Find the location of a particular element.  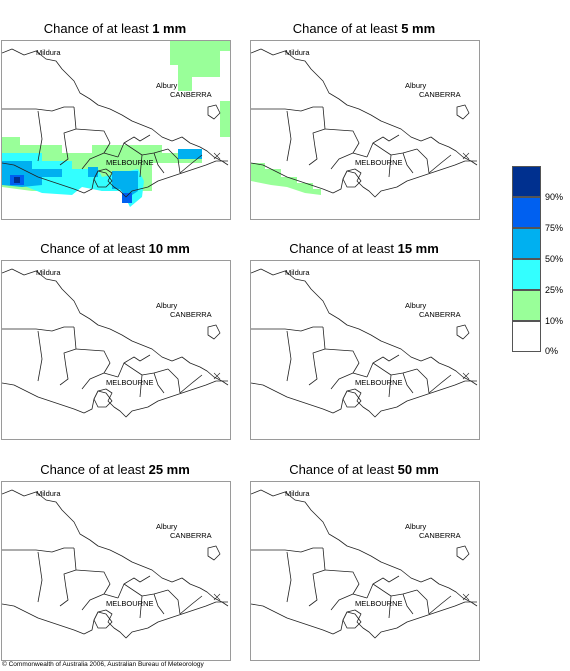

panel-title-25mm: Chance of at least 25 mm is located at coordinates (115, 469).